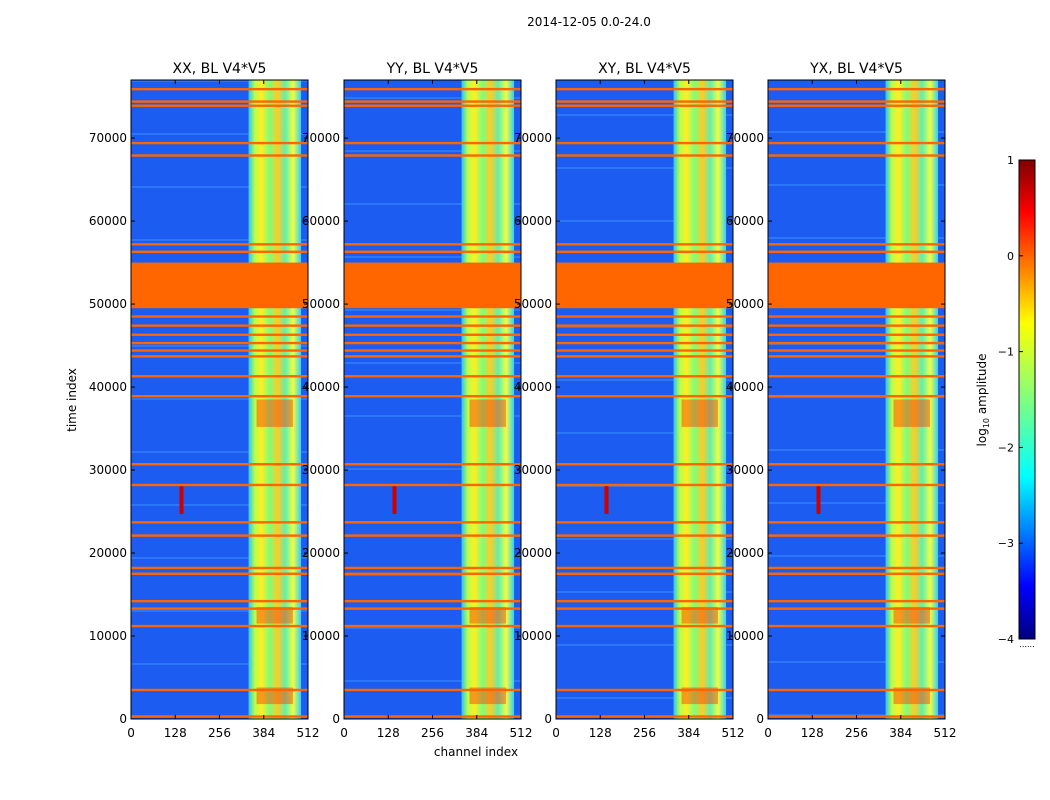 This screenshot has height=800, width=1050. What do you see at coordinates (432, 733) in the screenshot?
I see `x-tick-label: 256` at bounding box center [432, 733].